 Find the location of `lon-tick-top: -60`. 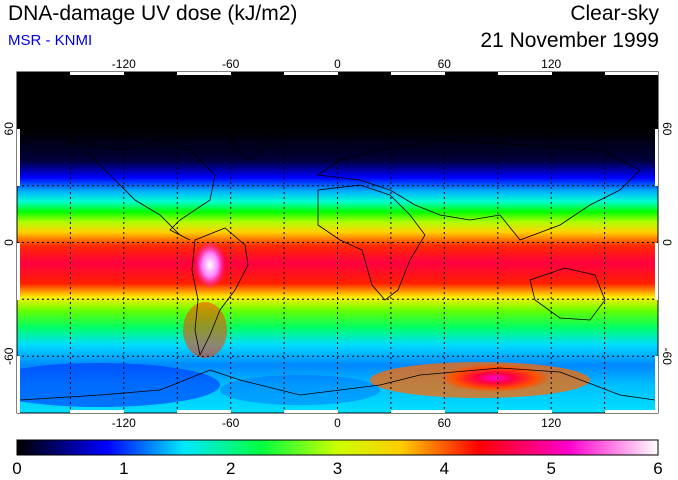

lon-tick-top: -60 is located at coordinates (231, 64).